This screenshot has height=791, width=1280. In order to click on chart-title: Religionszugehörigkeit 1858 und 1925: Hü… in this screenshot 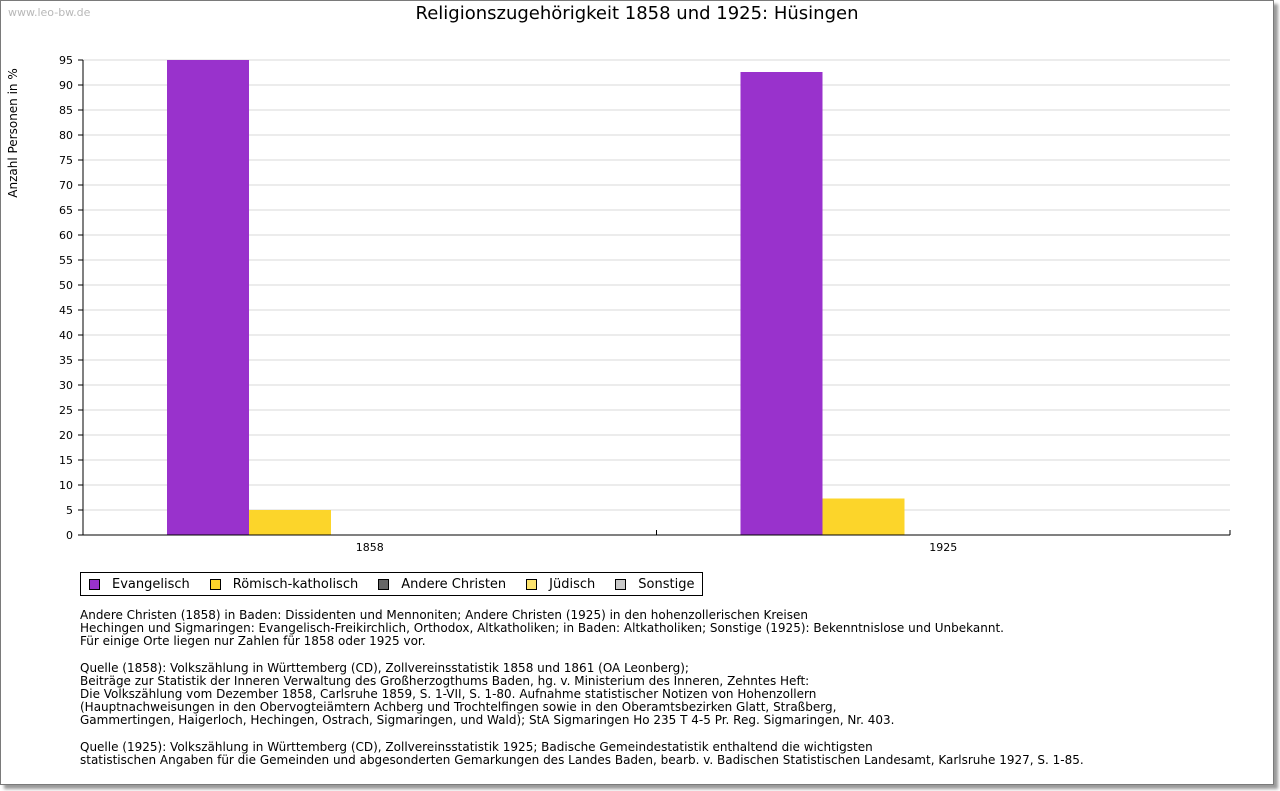, I will do `click(637, 13)`.